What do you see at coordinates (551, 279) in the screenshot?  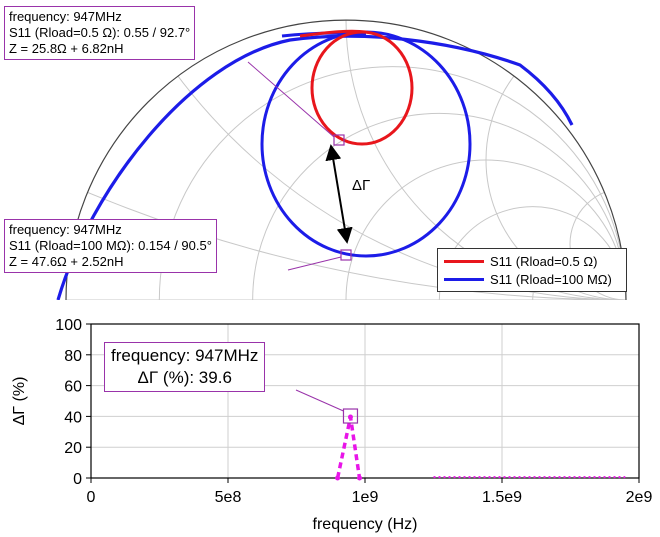 I see `legend-label: S11 (Rload=100 MΩ)` at bounding box center [551, 279].